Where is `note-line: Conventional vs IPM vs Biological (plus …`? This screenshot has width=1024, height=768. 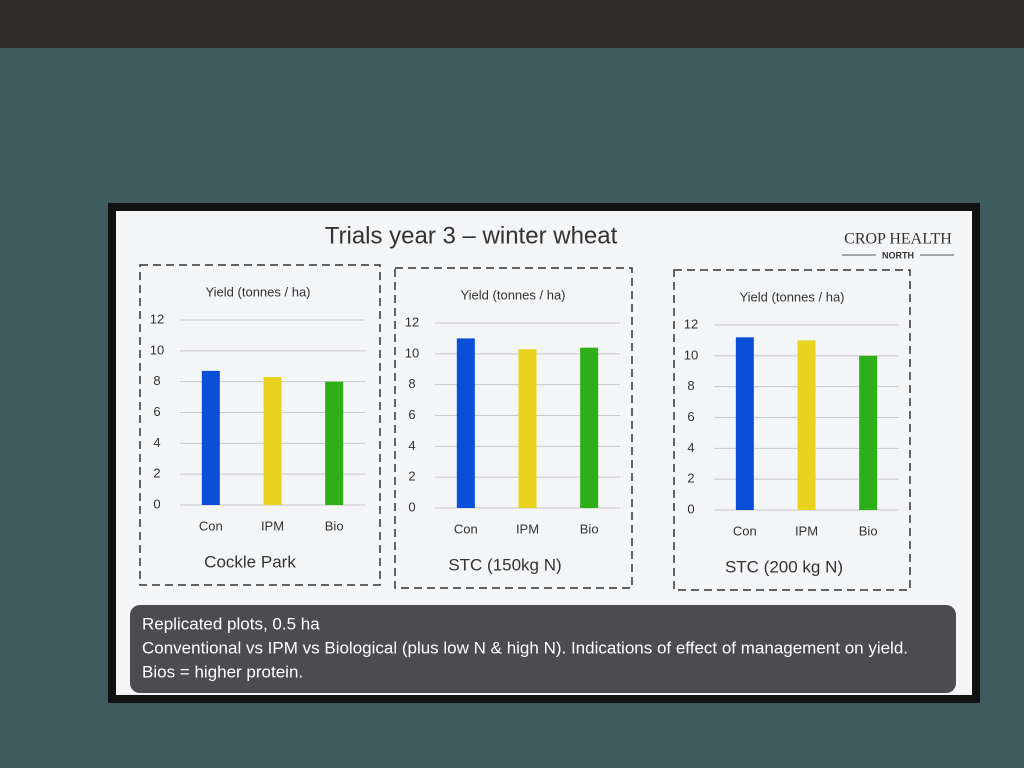
note-line: Conventional vs IPM vs Biological (plus … is located at coordinates (525, 647).